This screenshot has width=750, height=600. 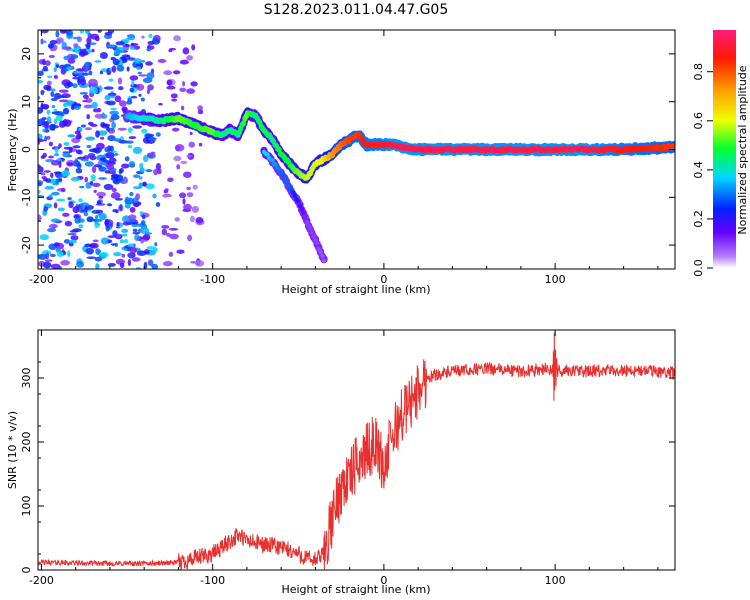 What do you see at coordinates (355, 589) in the screenshot?
I see `snr-x-axis-label: Height of straight line (km)` at bounding box center [355, 589].